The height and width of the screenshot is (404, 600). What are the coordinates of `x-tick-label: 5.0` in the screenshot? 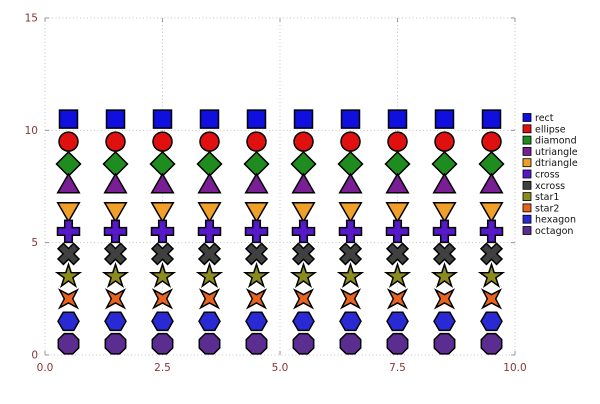 It's located at (280, 368).